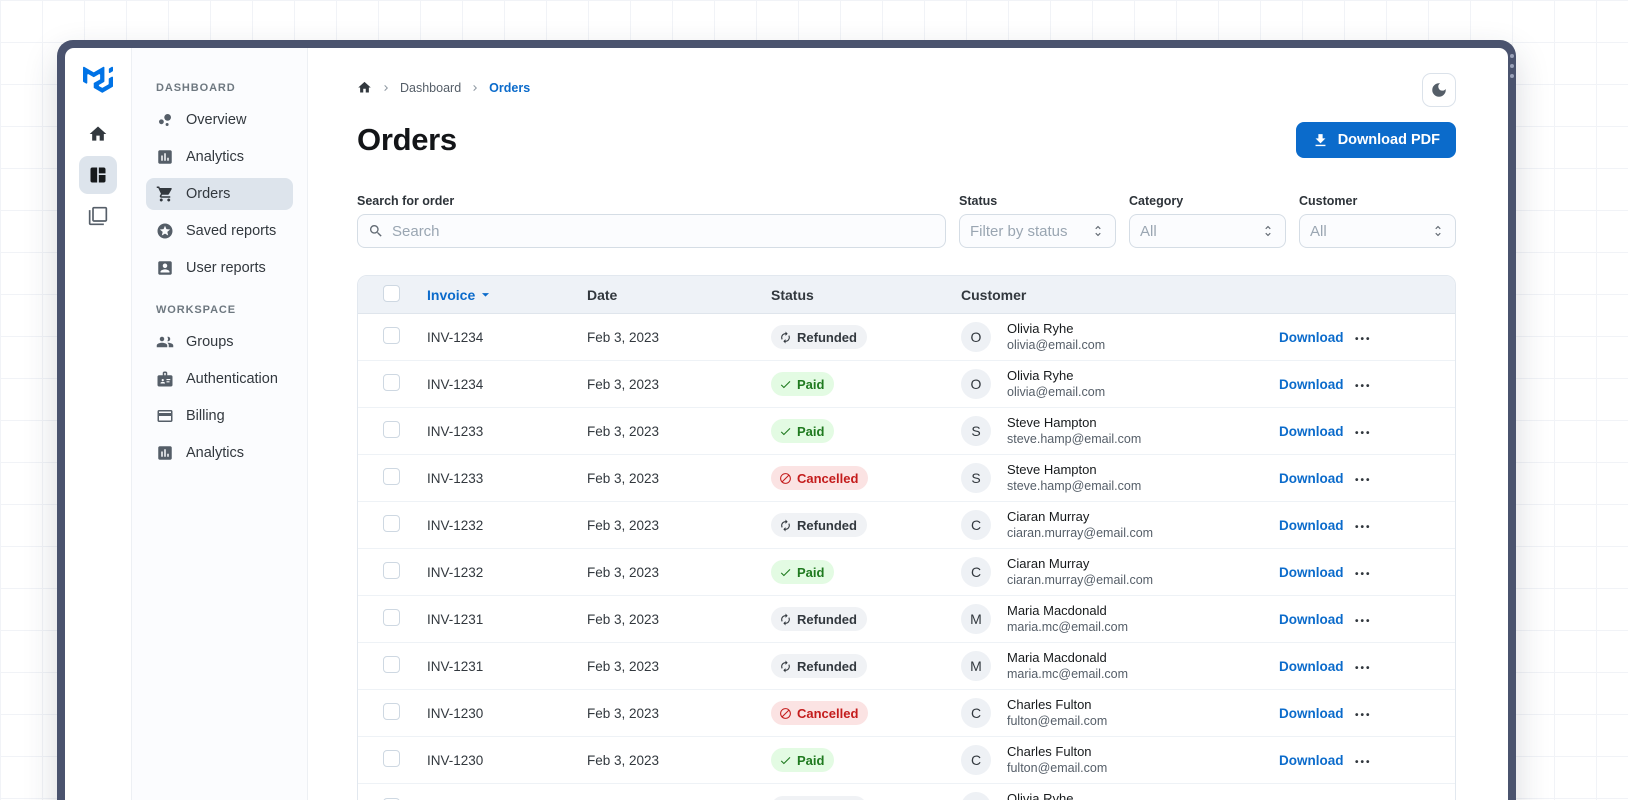 This screenshot has width=1628, height=800. I want to click on invoice-cell: INV-1231, so click(455, 619).